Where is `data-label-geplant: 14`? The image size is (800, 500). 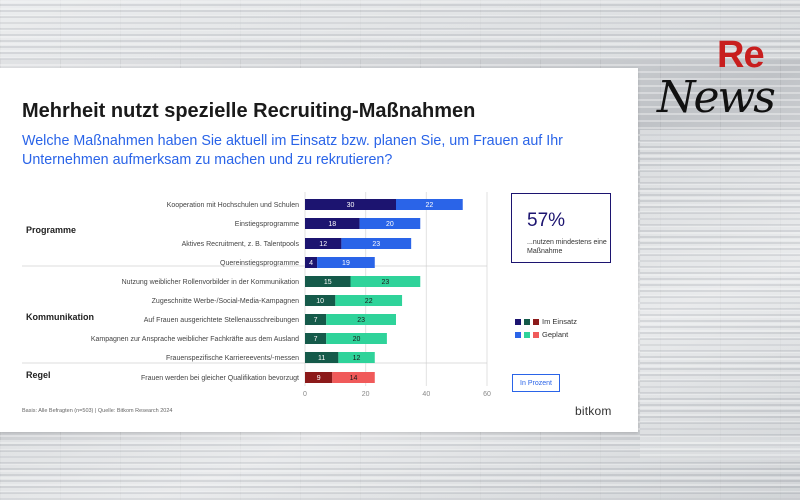
data-label-geplant: 14 is located at coordinates (354, 378).